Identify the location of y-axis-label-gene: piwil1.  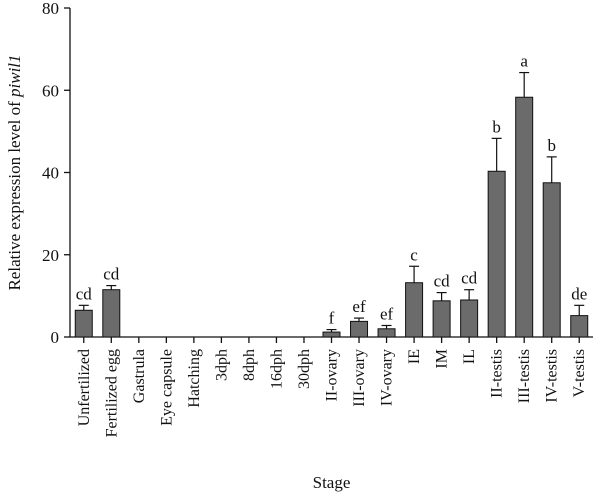
(14, 76).